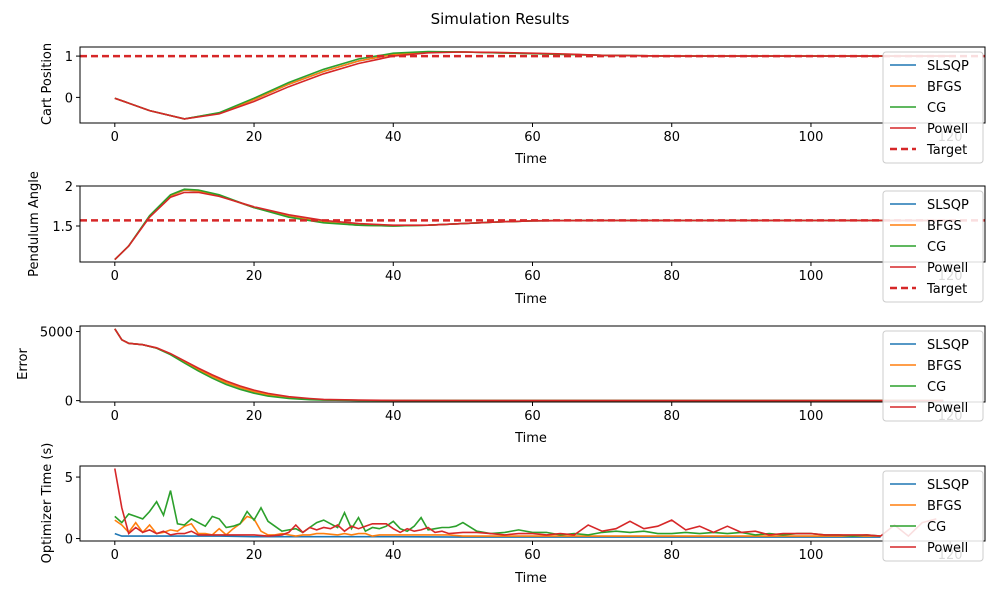 The image size is (1000, 600). Describe the element at coordinates (530, 159) in the screenshot. I see `xlabel-cart-position: Time` at that location.